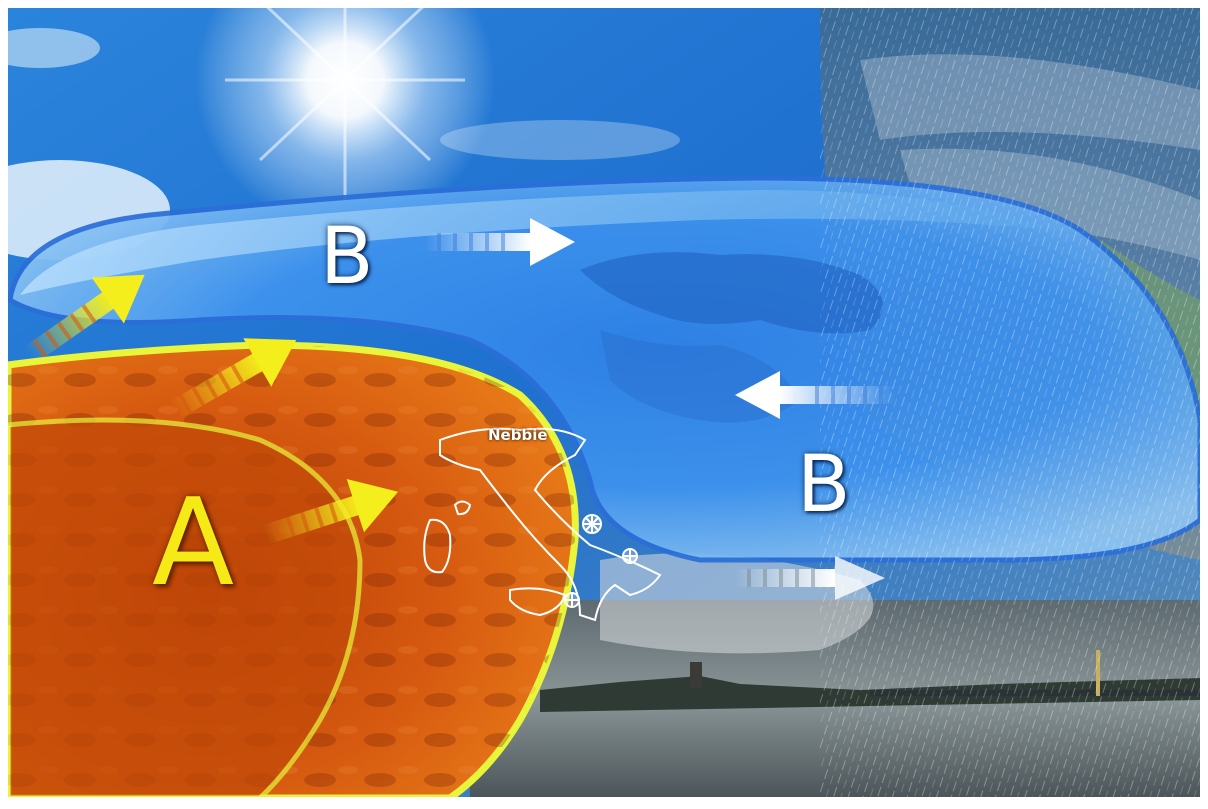 The width and height of the screenshot is (1208, 809). I want to click on low-pressure-band, so click(535, 242).